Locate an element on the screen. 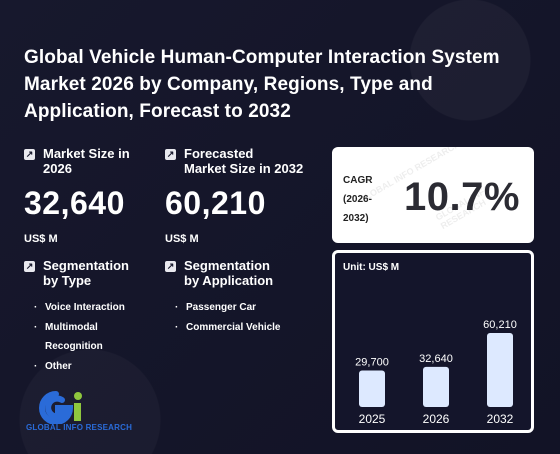  forecast-unit: US$ M is located at coordinates (182, 239).